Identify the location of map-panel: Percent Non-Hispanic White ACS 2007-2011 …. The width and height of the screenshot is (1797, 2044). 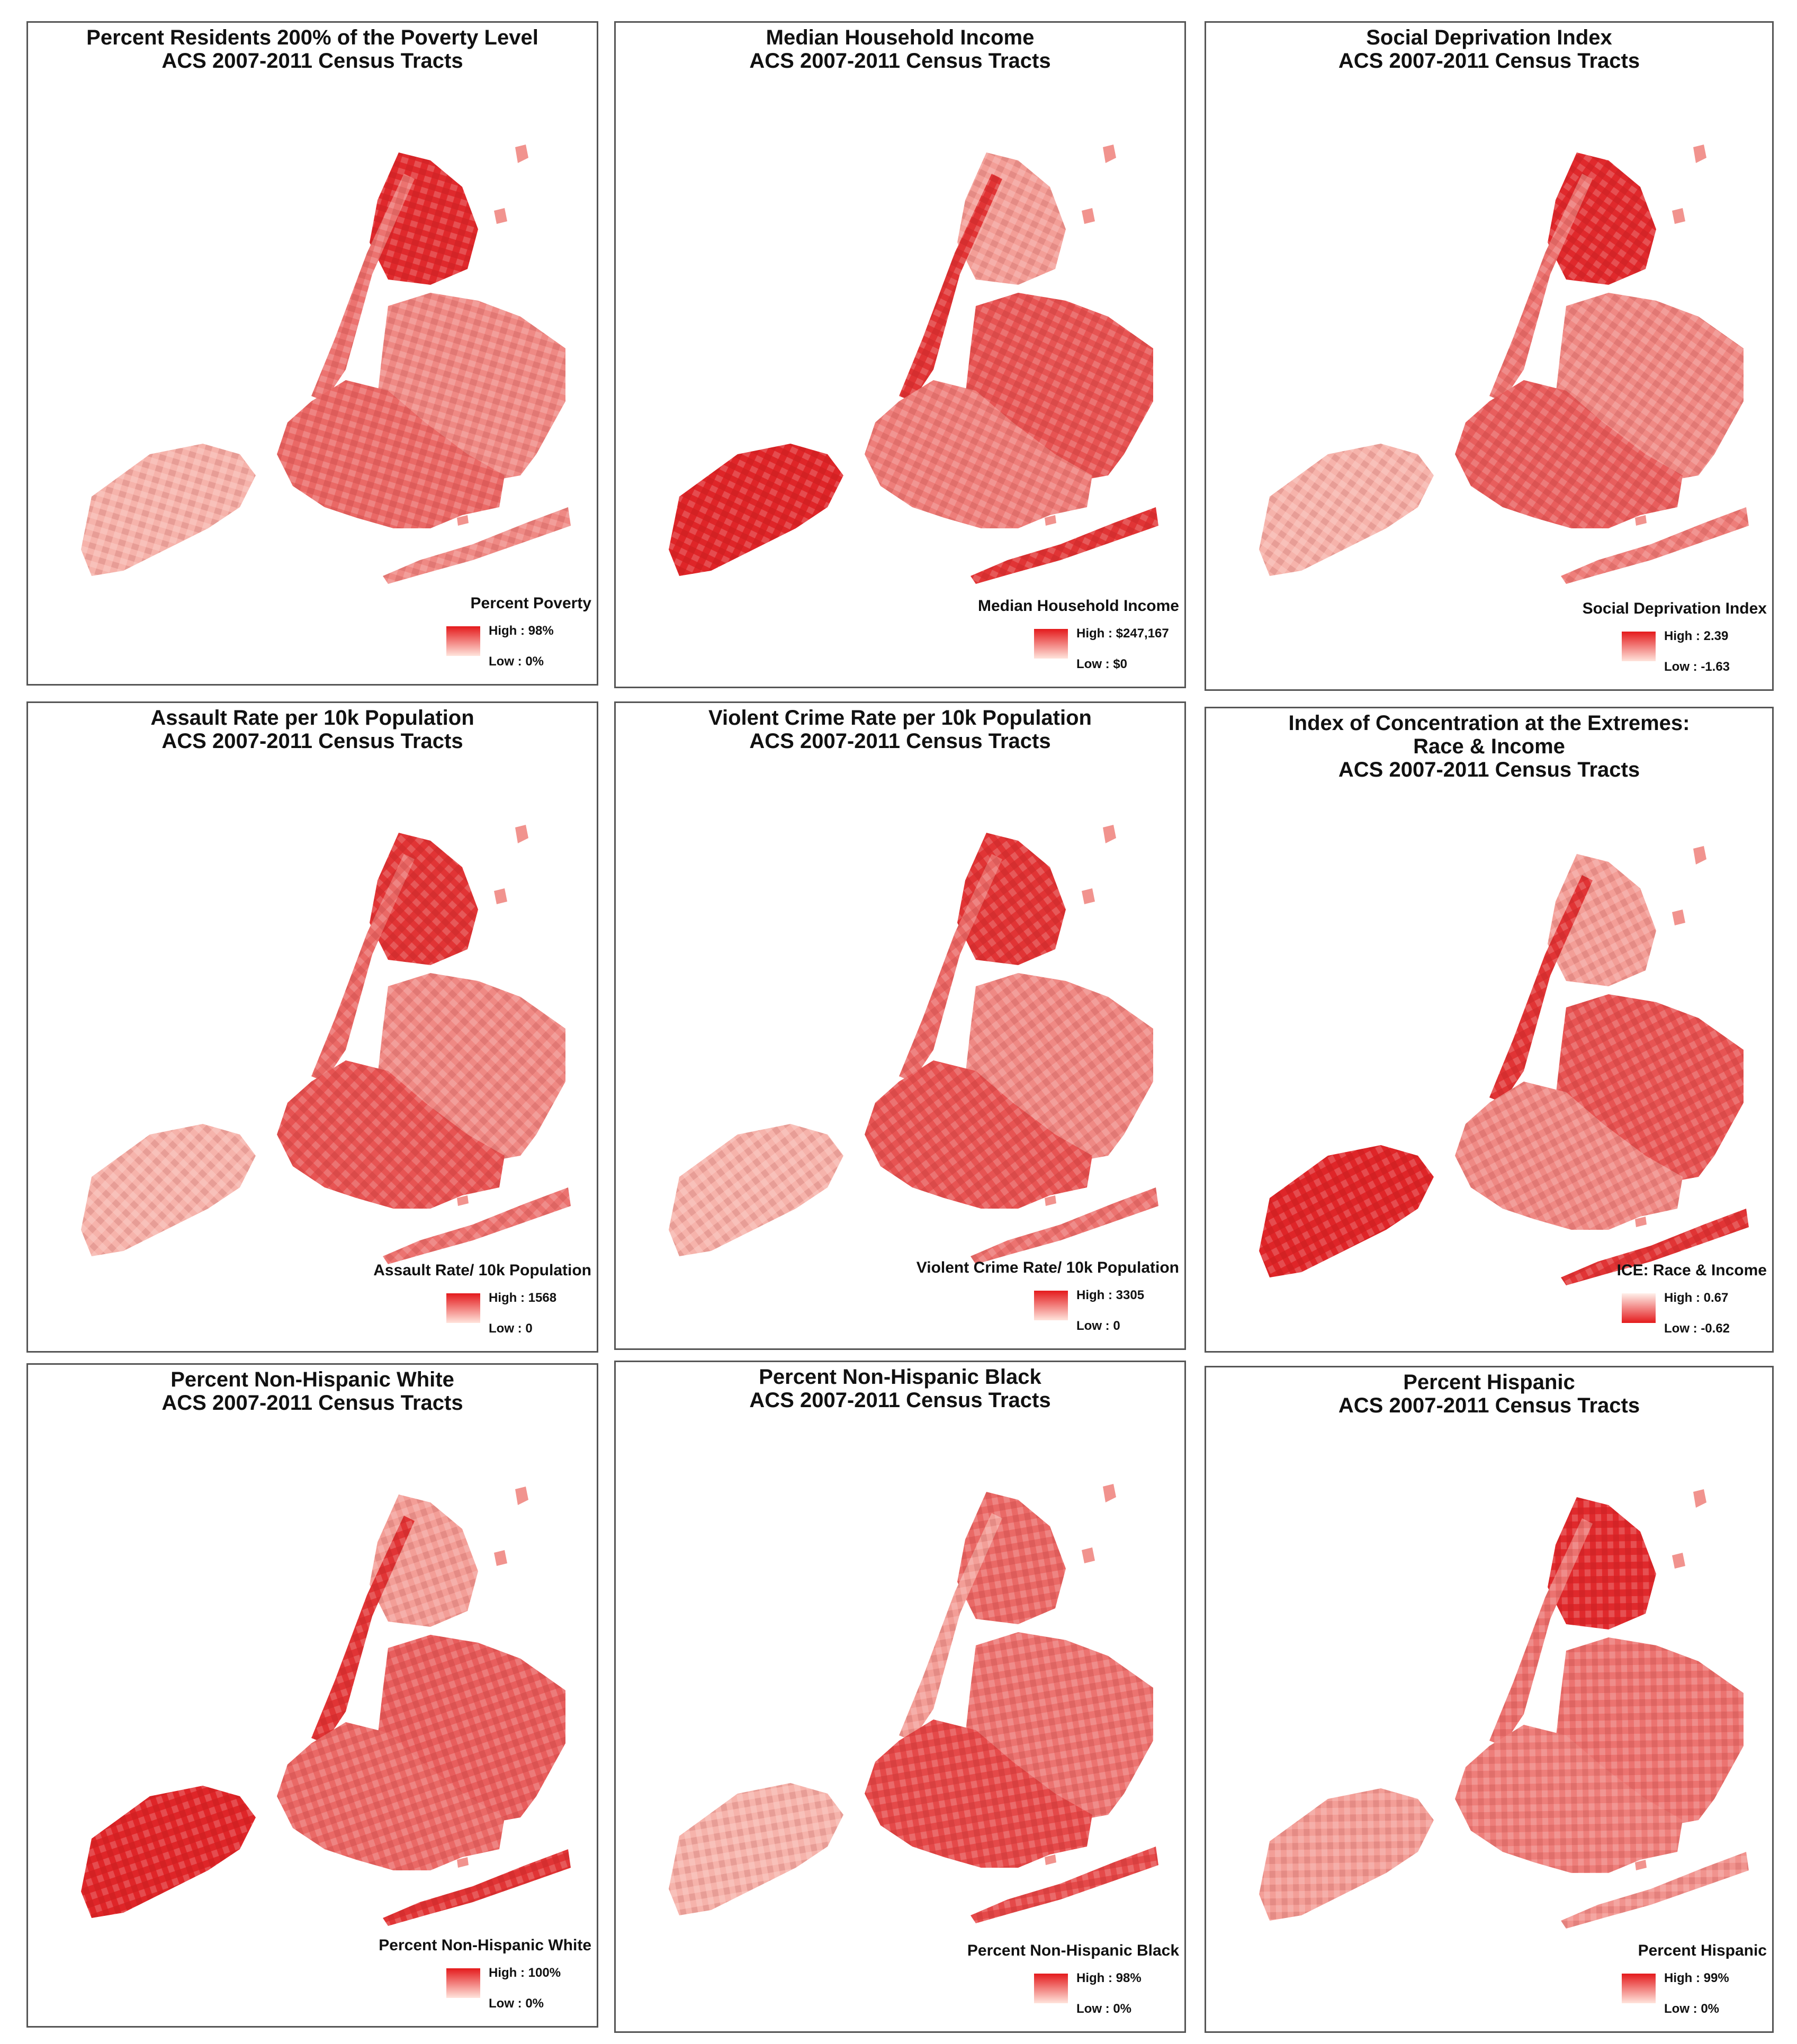
(312, 1695).